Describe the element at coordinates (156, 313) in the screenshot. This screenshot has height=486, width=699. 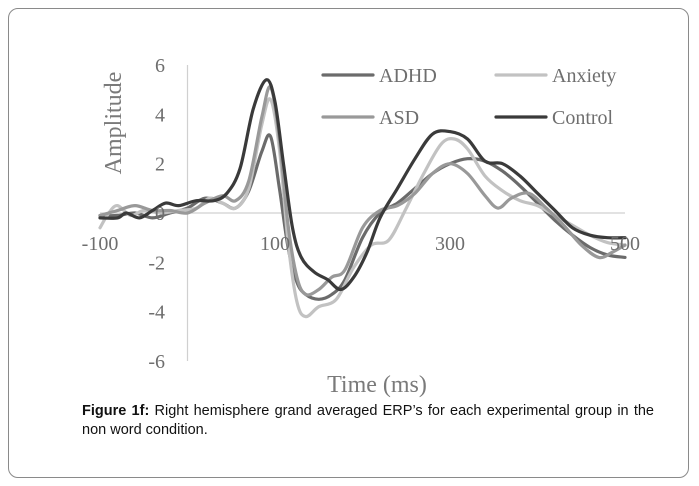
I see `y-tick-label: -4` at that location.